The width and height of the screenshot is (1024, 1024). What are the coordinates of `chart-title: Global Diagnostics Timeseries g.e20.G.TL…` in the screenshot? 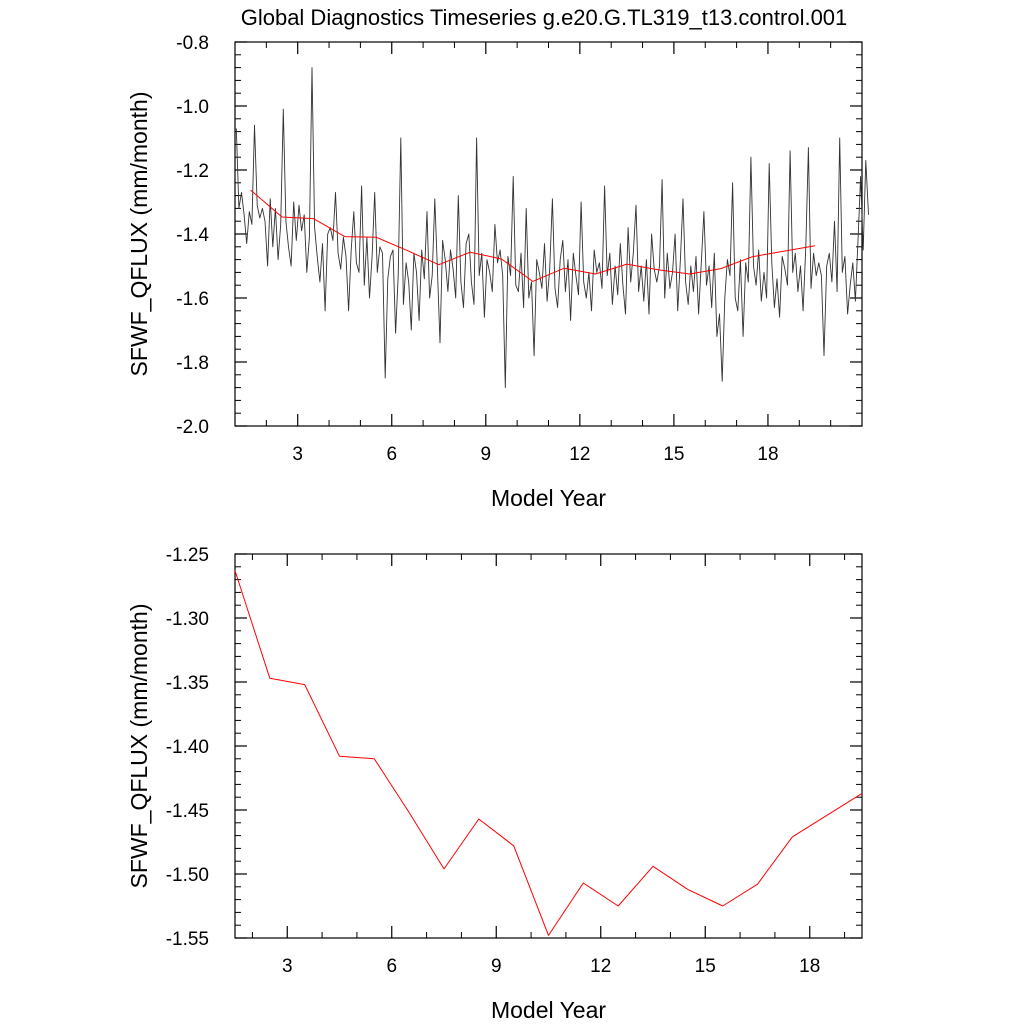 It's located at (544, 17).